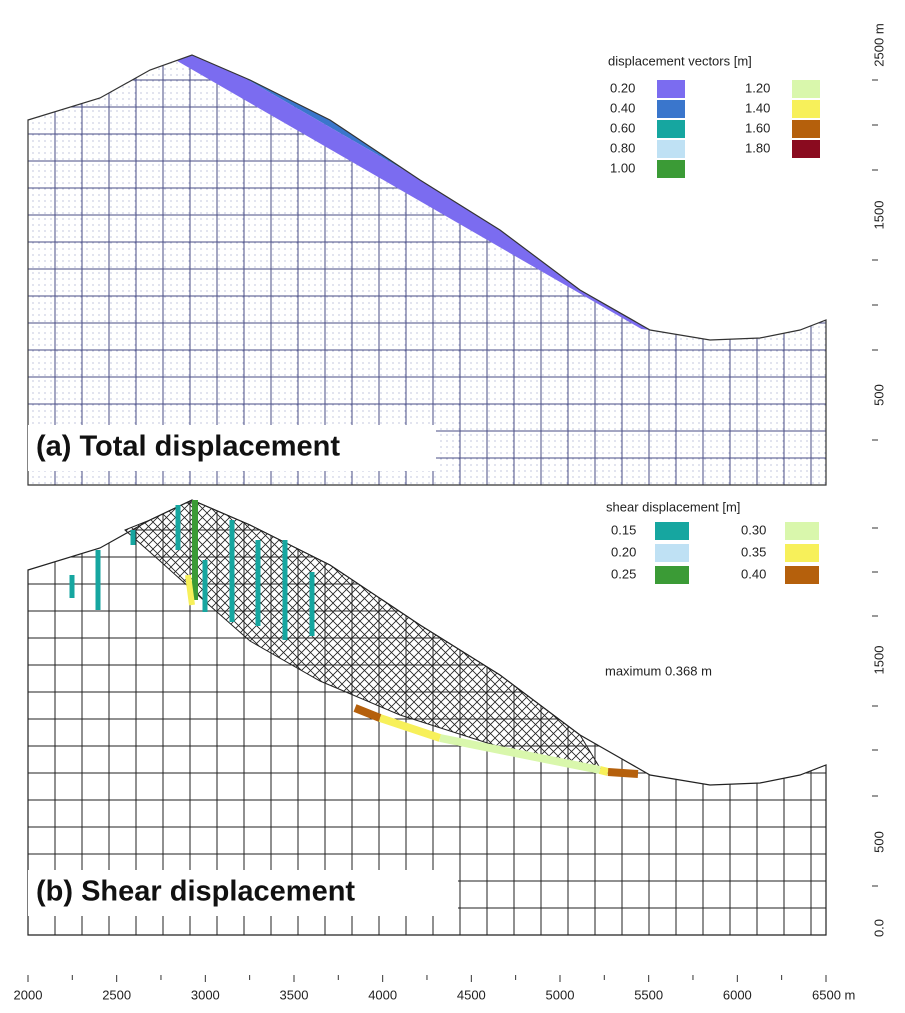 The height and width of the screenshot is (1013, 905). I want to click on legend-label: 0.25, so click(623, 573).